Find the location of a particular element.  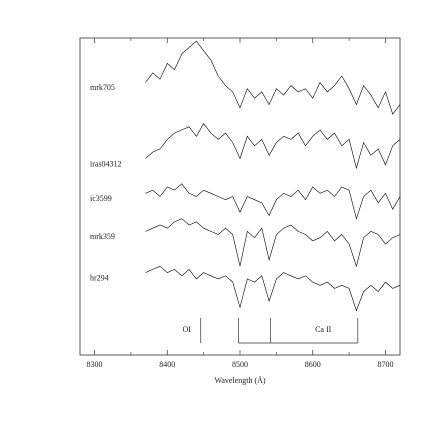

series-label: ic3599 is located at coordinates (101, 198).